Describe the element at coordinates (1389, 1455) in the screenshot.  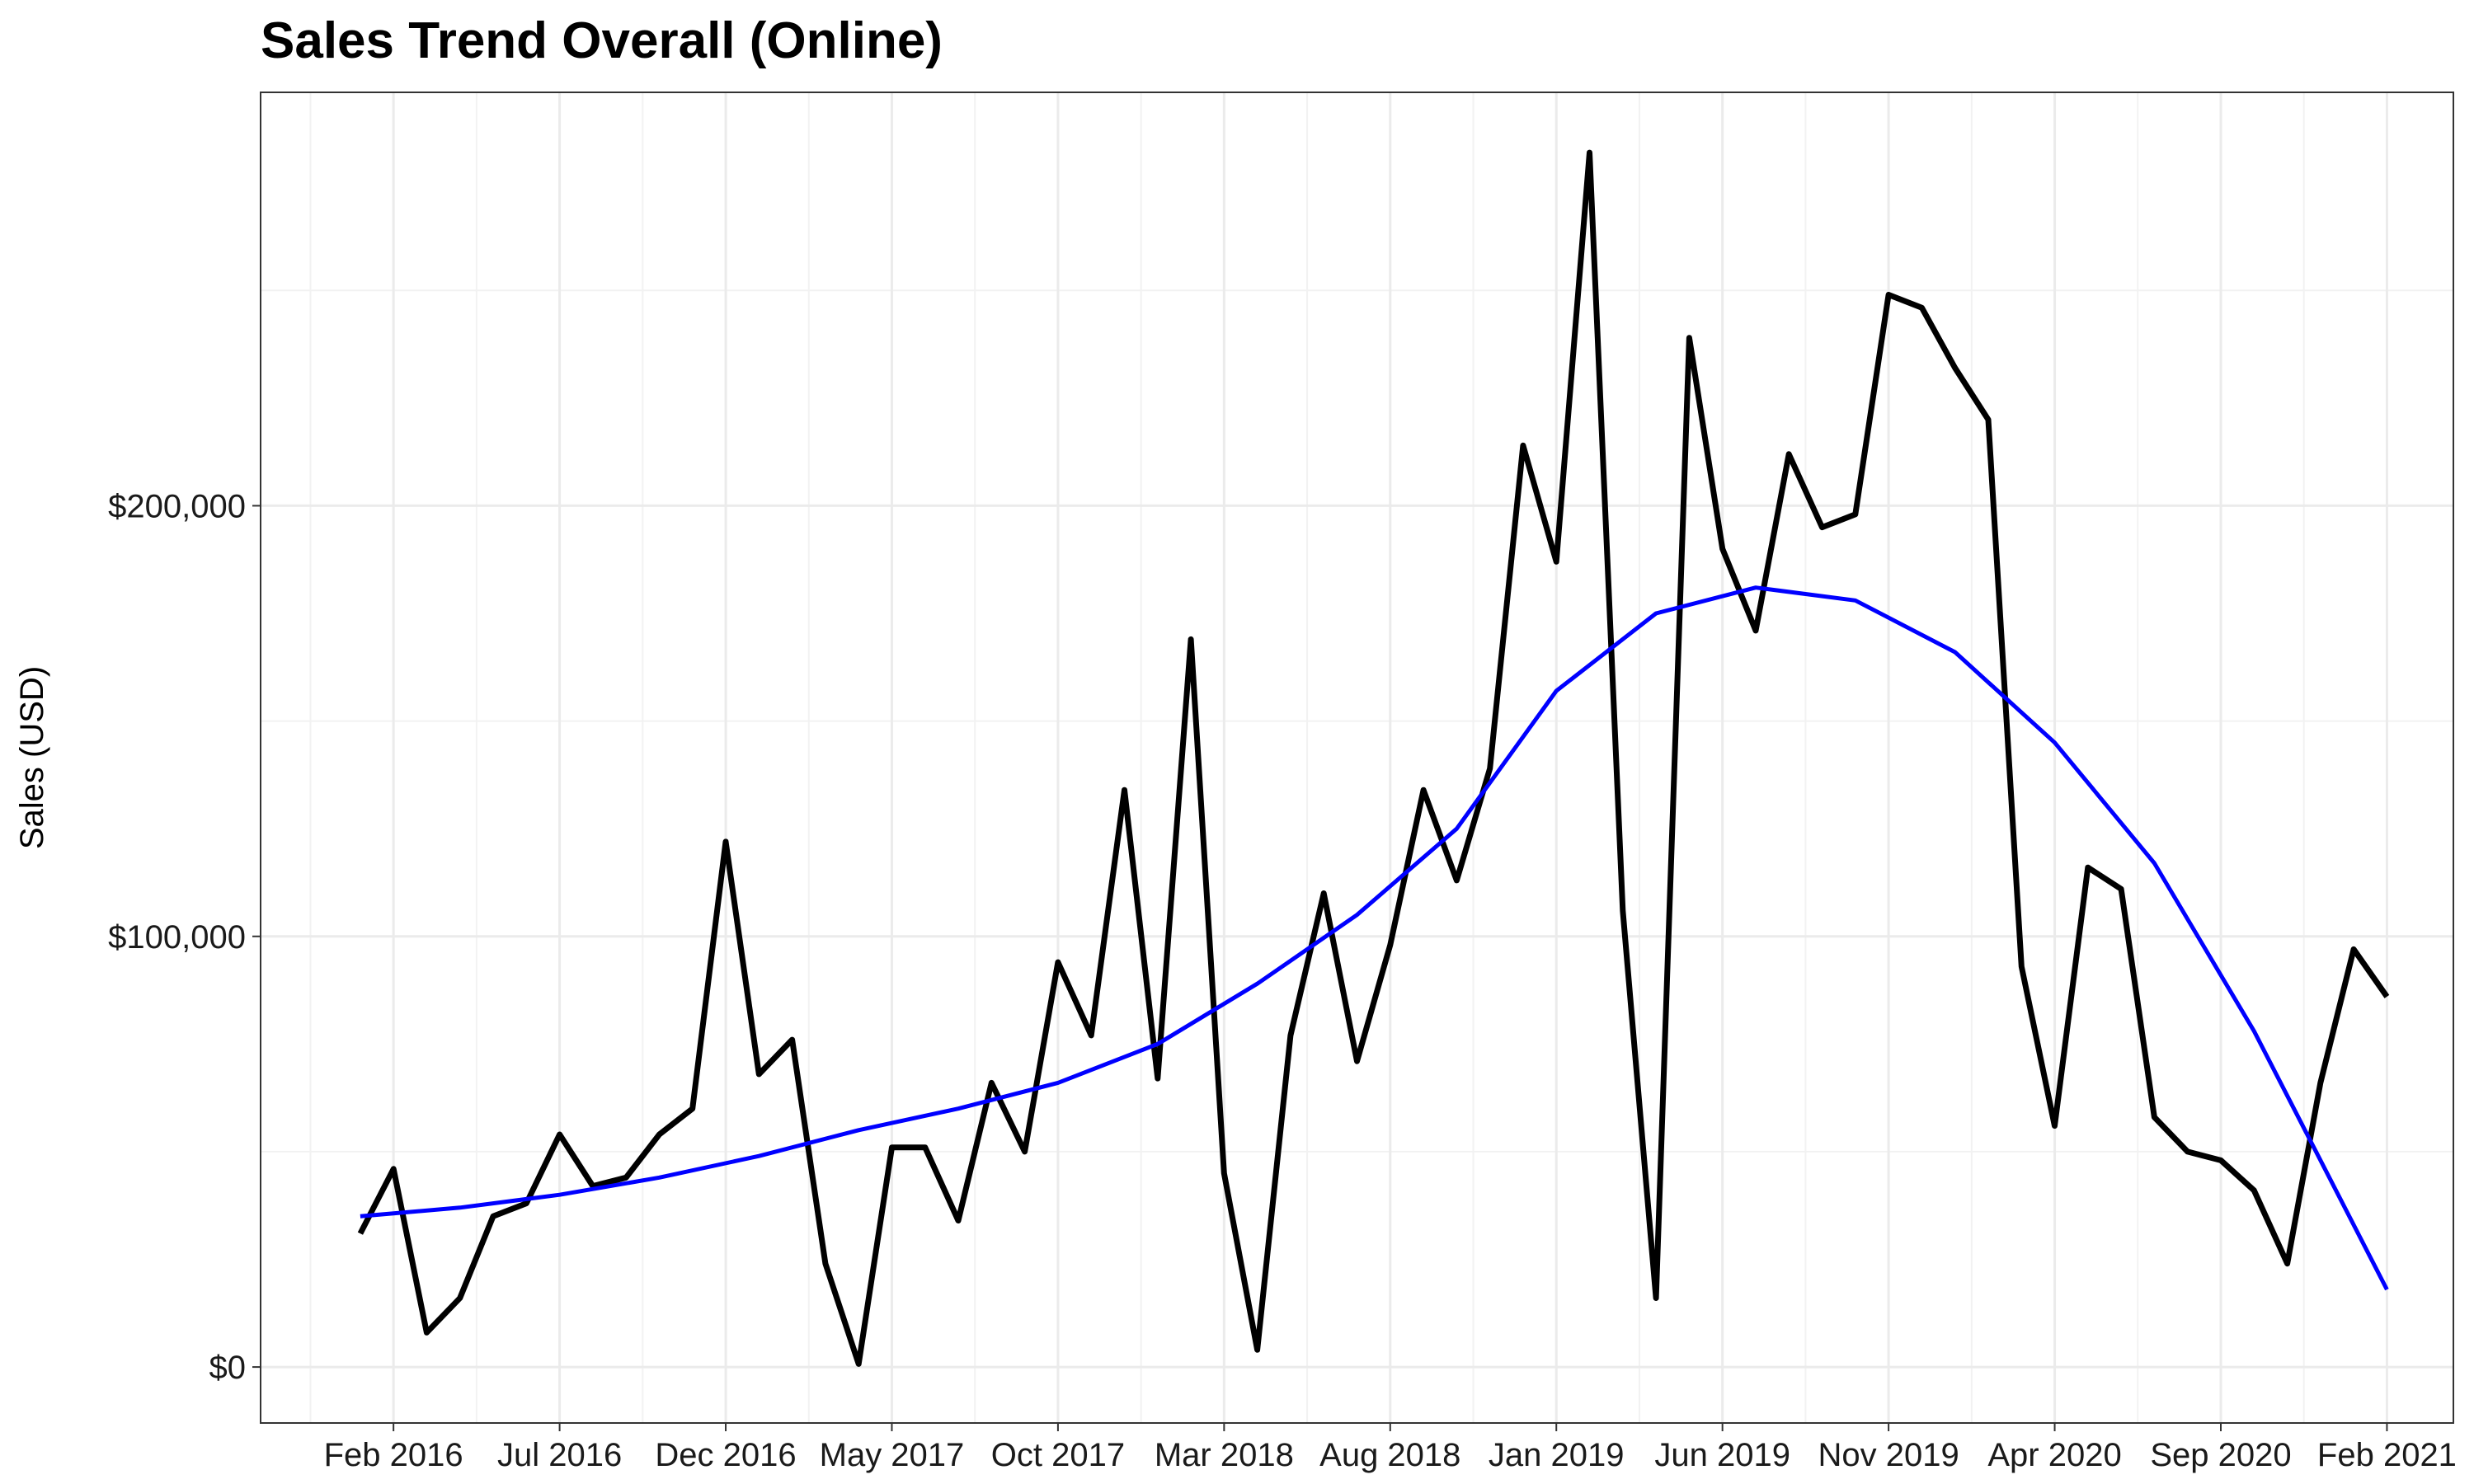
I see `x-tick-label: Aug 2018` at that location.